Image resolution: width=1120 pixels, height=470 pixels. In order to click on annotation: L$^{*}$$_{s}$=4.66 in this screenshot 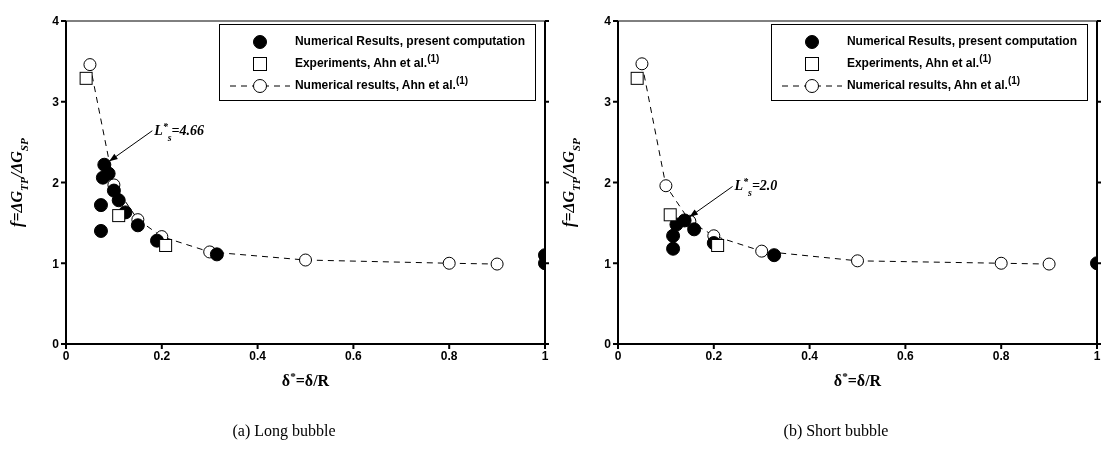, I will do `click(179, 131)`.